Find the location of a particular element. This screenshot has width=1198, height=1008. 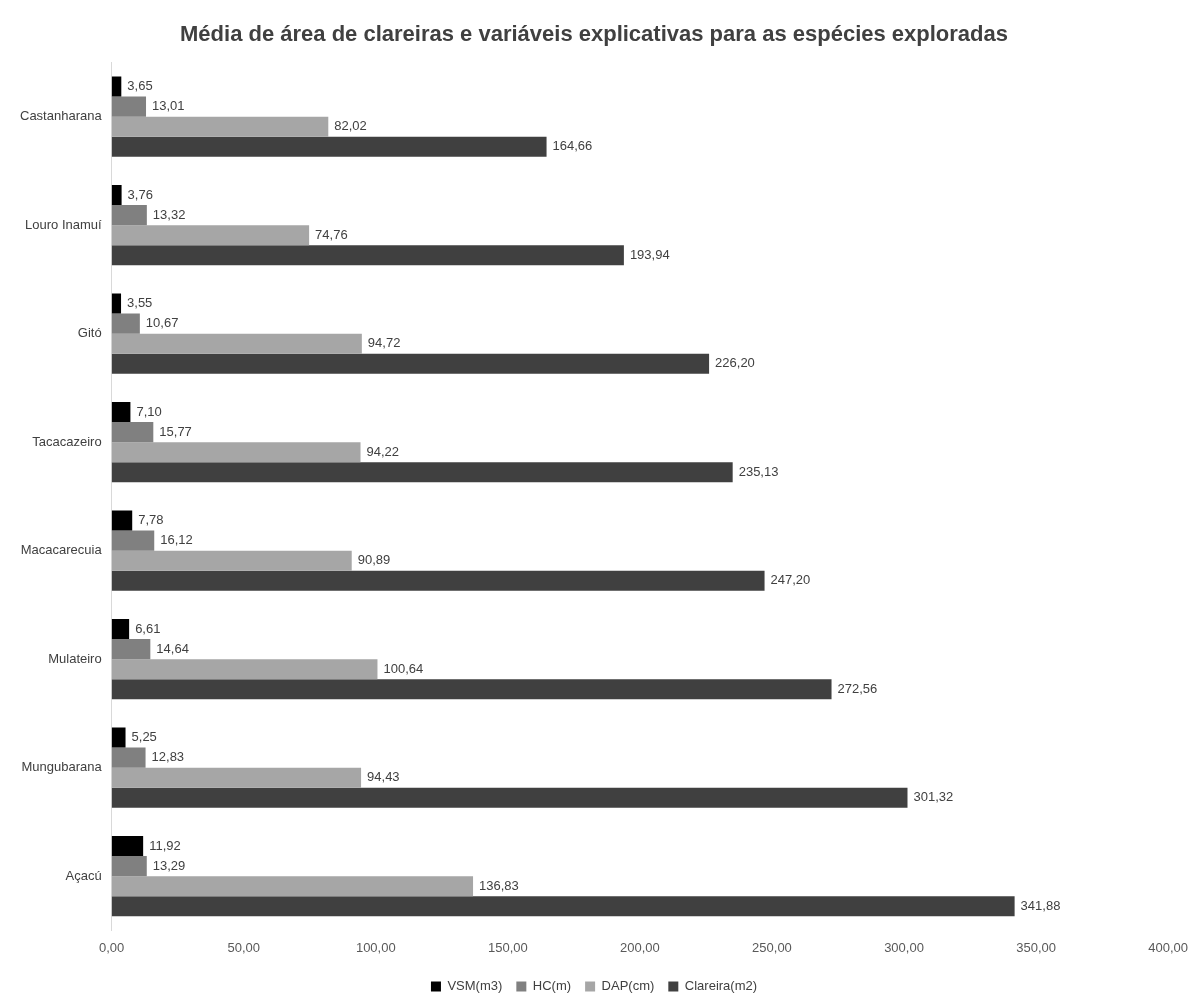

data-label: 6,61 is located at coordinates (148, 628).